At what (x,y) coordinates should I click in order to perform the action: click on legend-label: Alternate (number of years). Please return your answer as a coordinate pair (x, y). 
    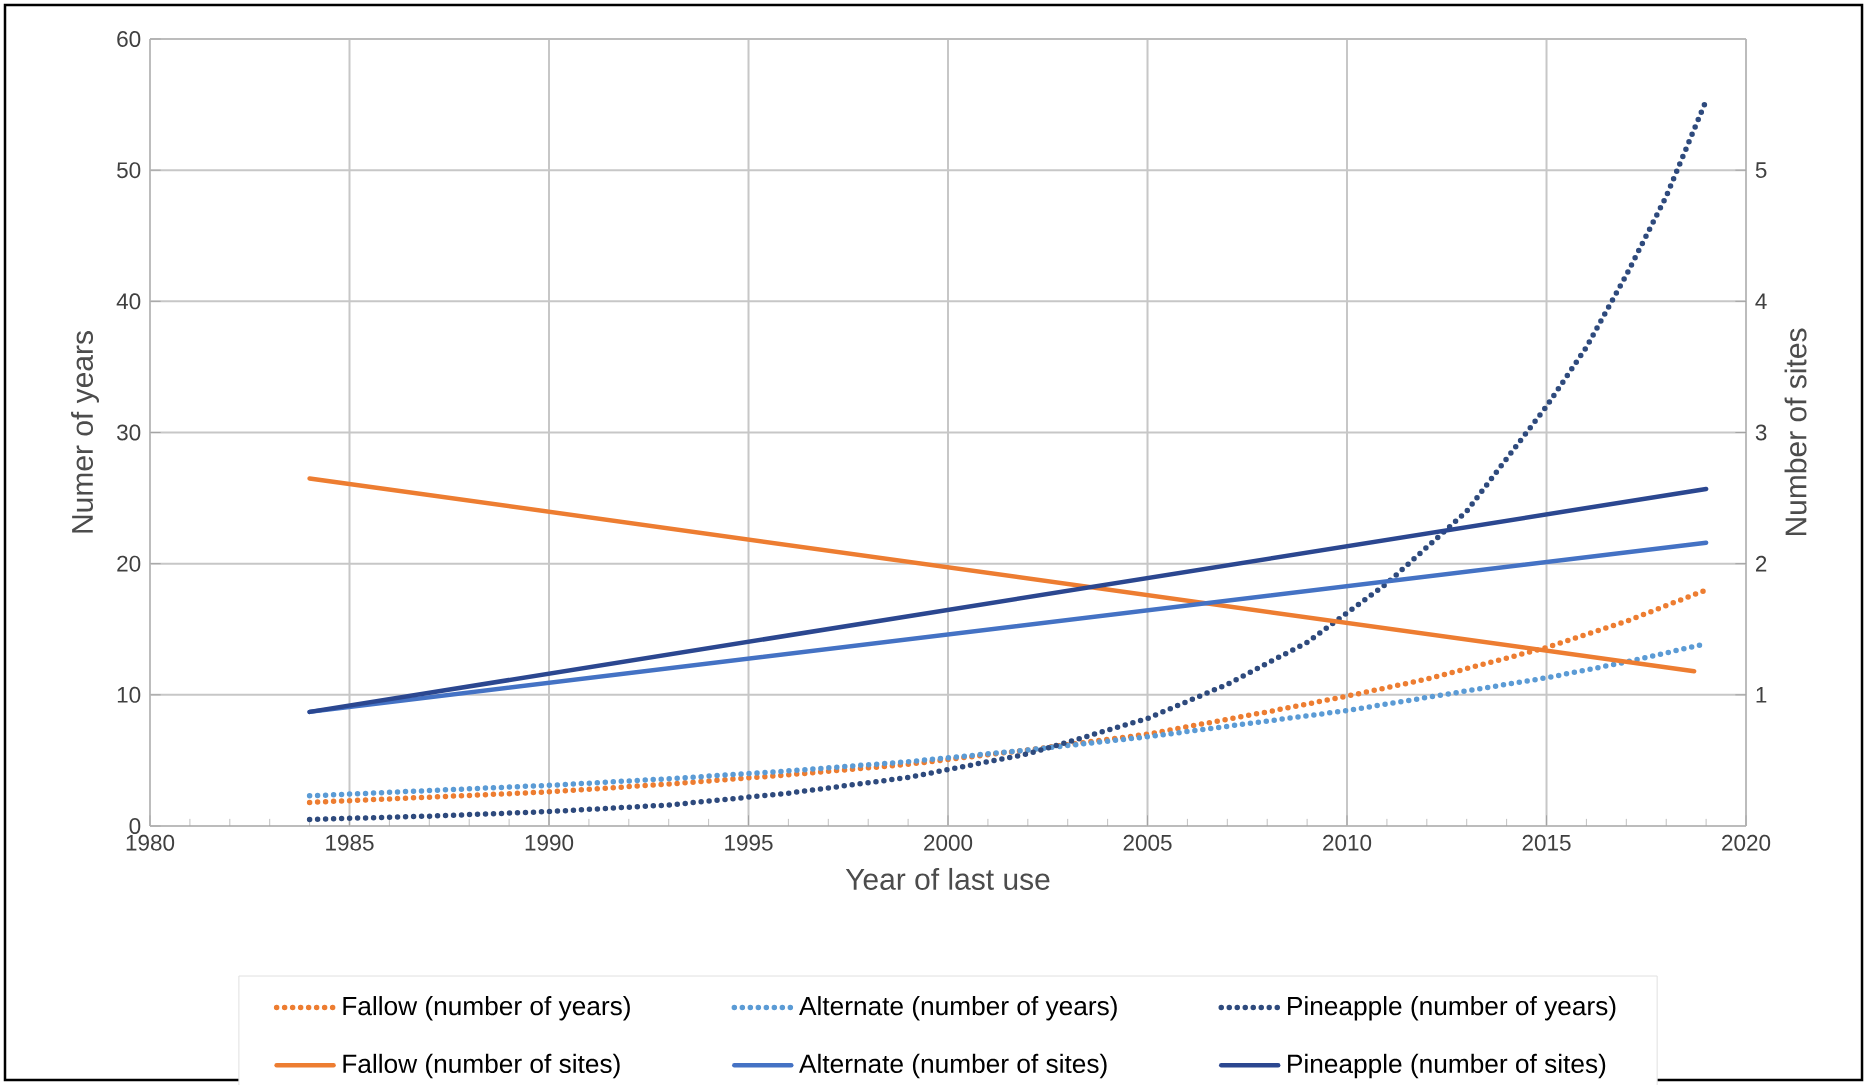
    Looking at the image, I should click on (958, 1008).